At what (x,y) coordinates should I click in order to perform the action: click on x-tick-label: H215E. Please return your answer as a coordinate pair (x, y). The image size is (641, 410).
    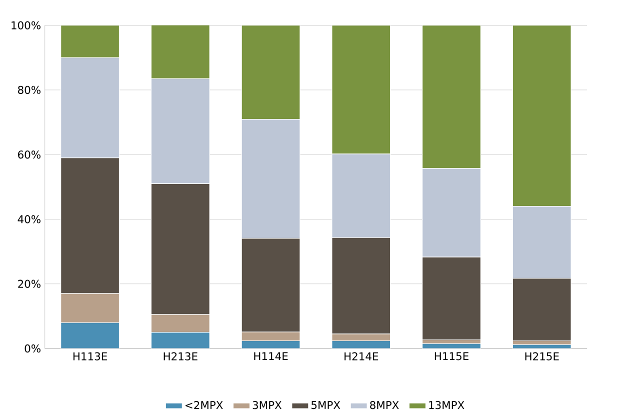
    Looking at the image, I should click on (542, 356).